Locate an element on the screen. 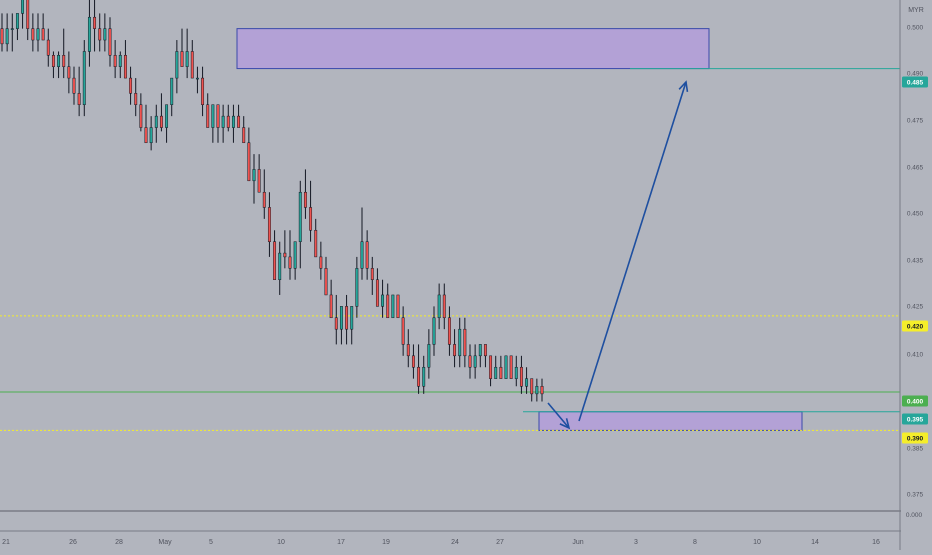 The height and width of the screenshot is (555, 932). down-arrow is located at coordinates (559, 416).